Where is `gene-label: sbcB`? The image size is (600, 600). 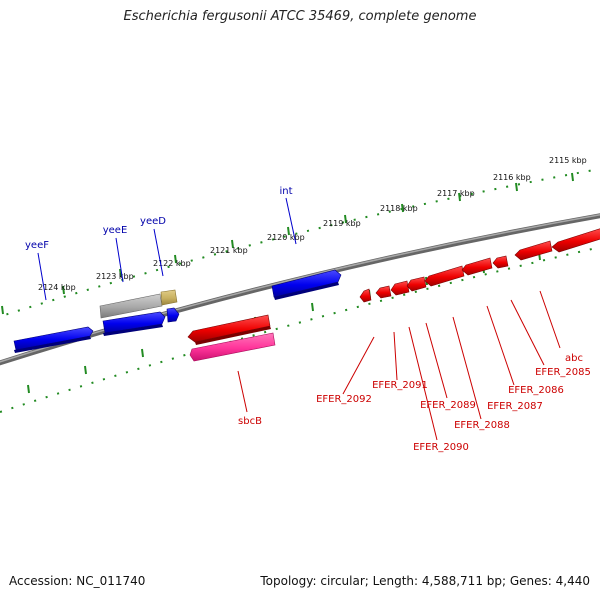 gene-label: sbcB is located at coordinates (250, 421).